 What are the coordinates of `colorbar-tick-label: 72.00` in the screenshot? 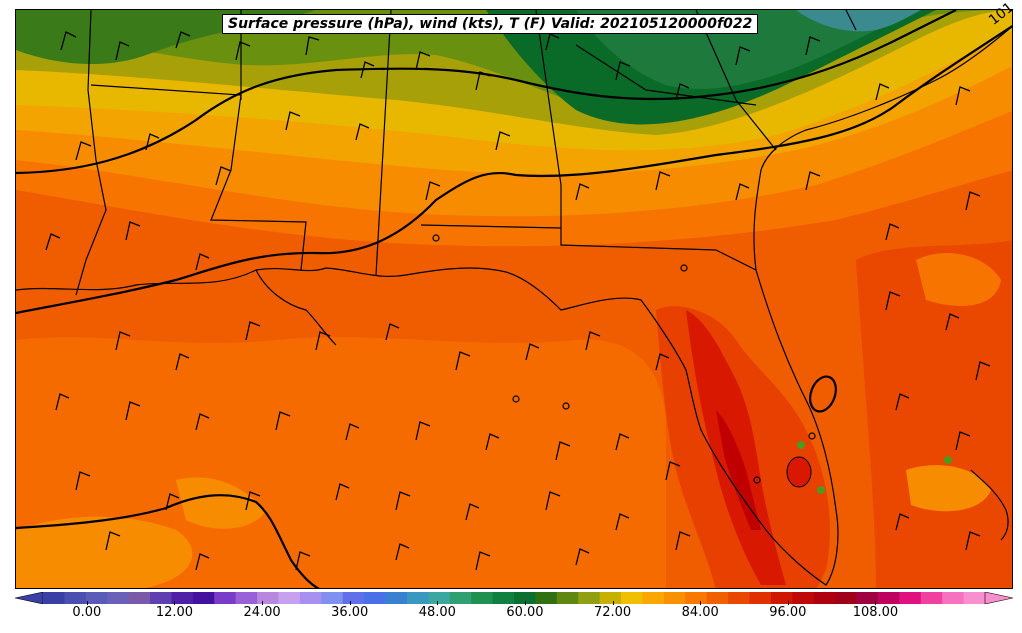 It's located at (612, 612).